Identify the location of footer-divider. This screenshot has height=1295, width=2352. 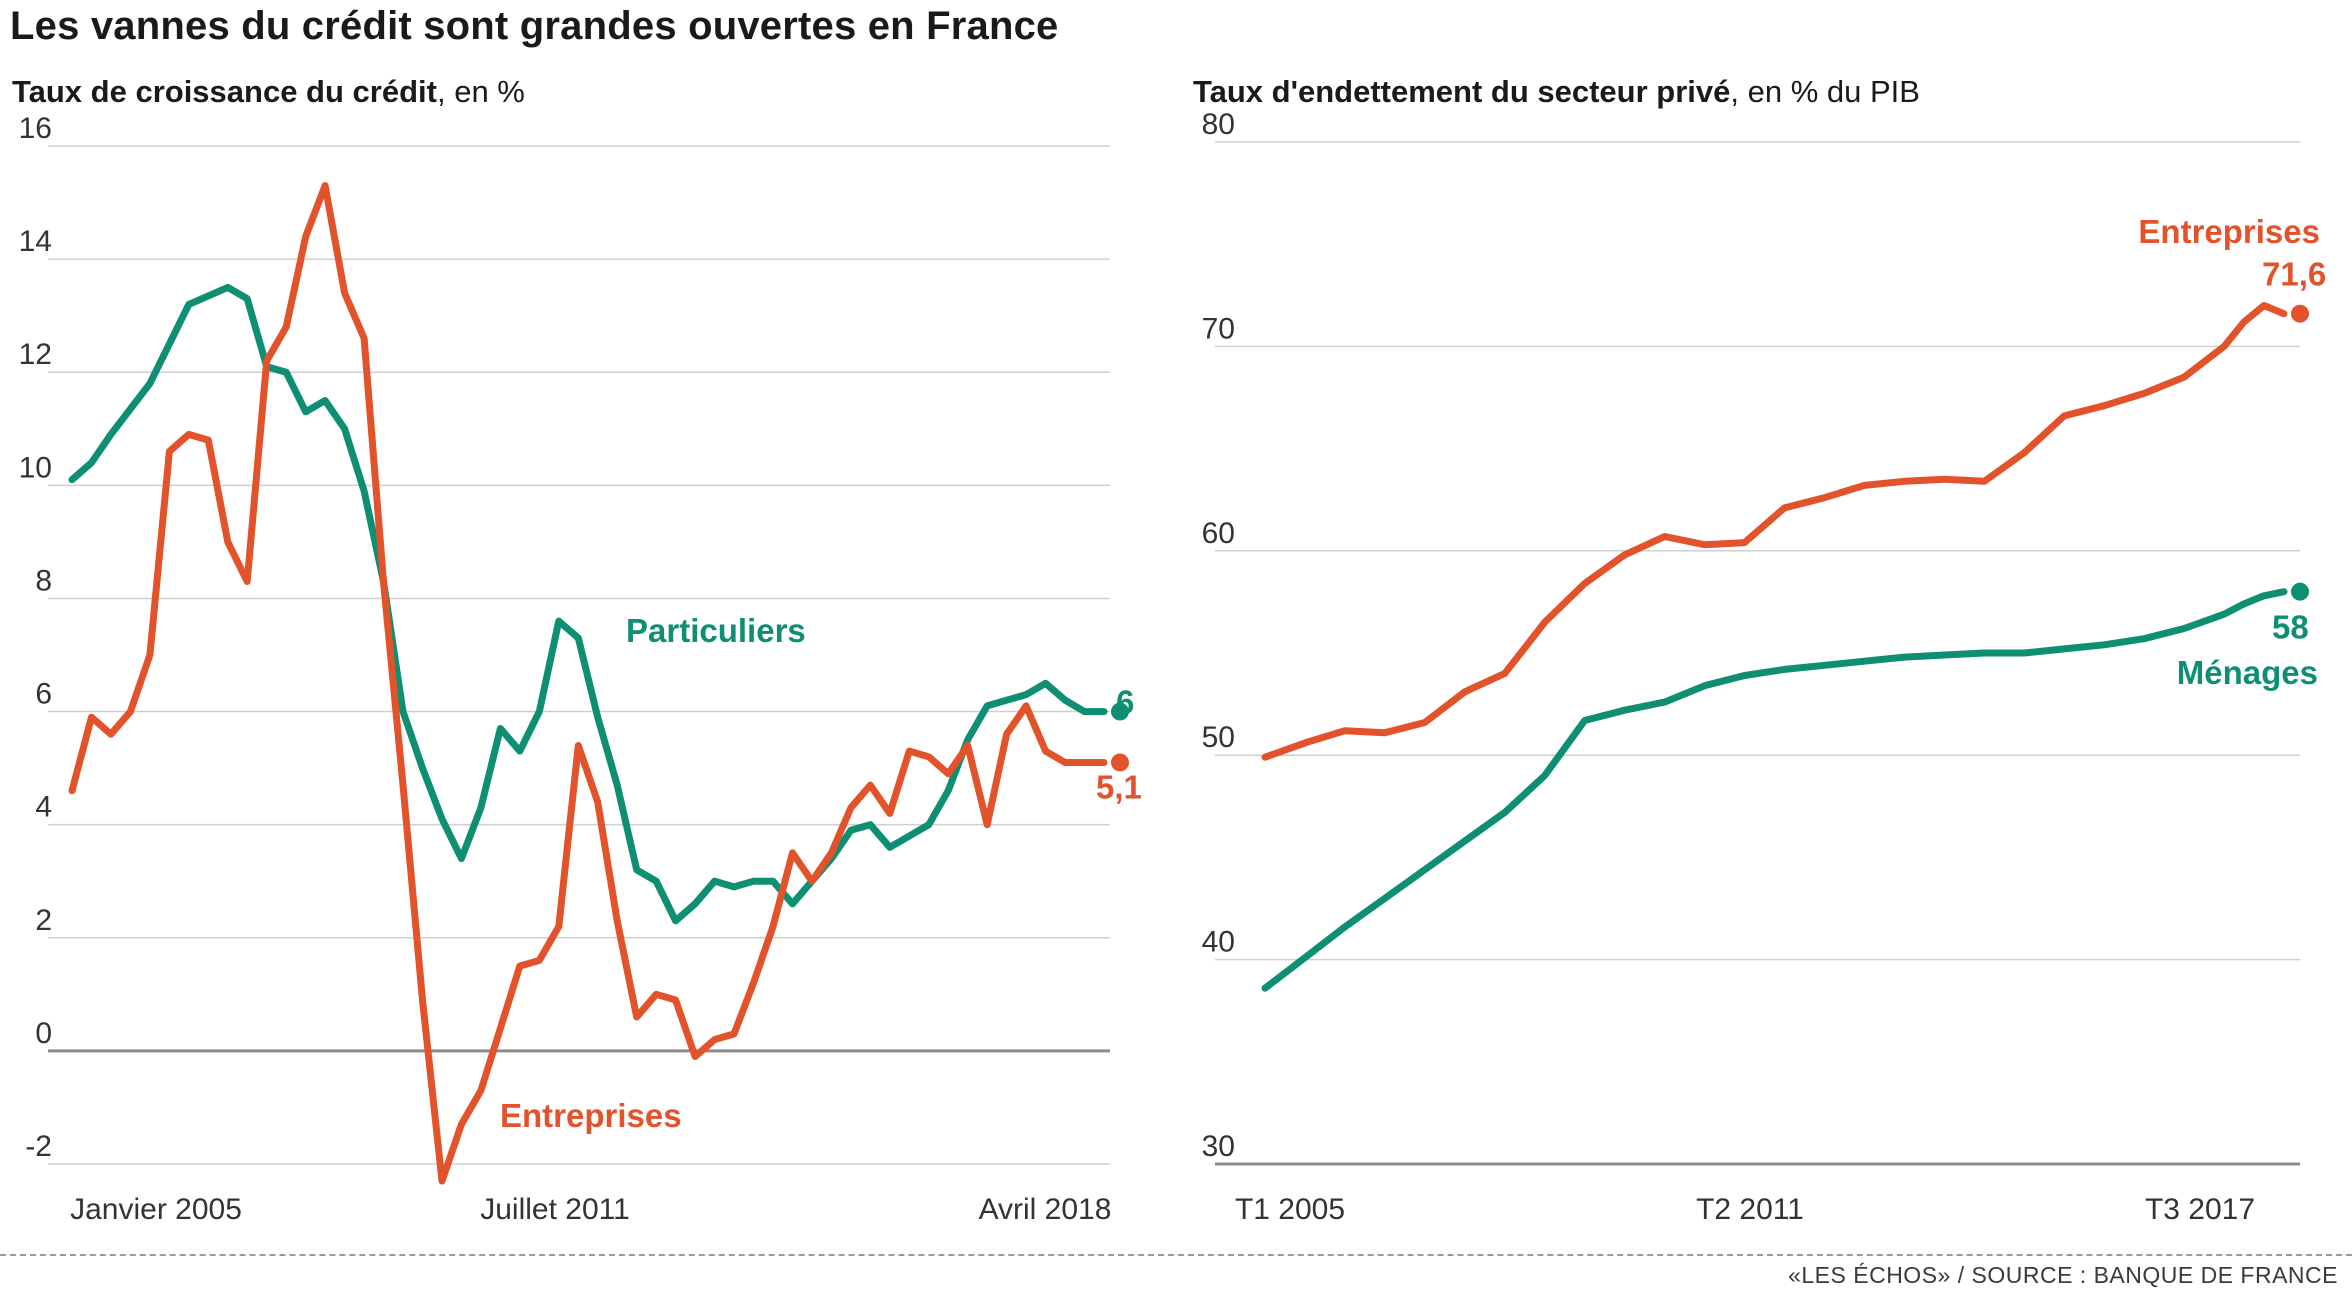
(1176, 1255).